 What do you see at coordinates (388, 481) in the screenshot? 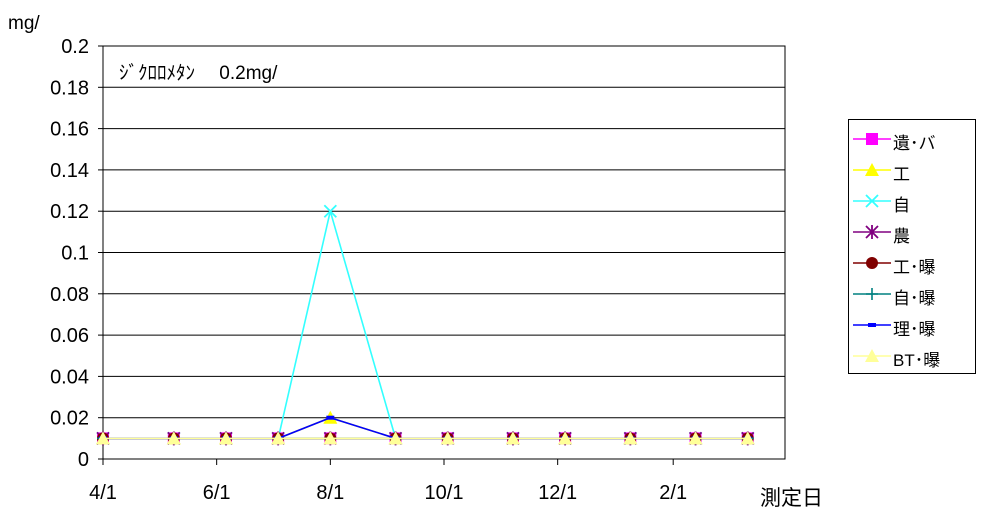
I see `x-axis-ticks: 4/1 6/1 8/1 10/1 12/1 2/1` at bounding box center [388, 481].